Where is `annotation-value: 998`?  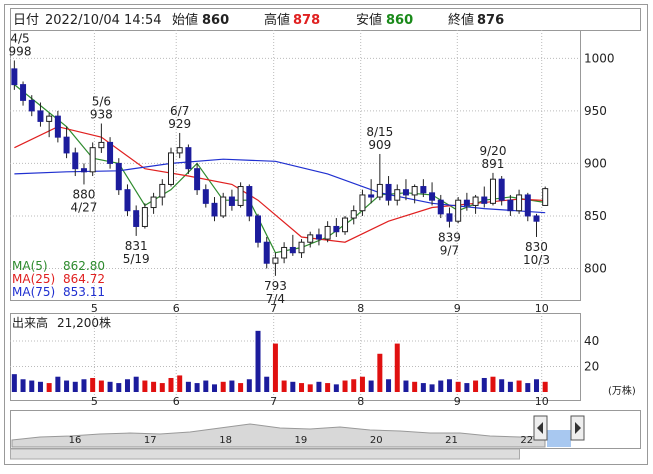
annotation-value: 998 is located at coordinates (20, 51).